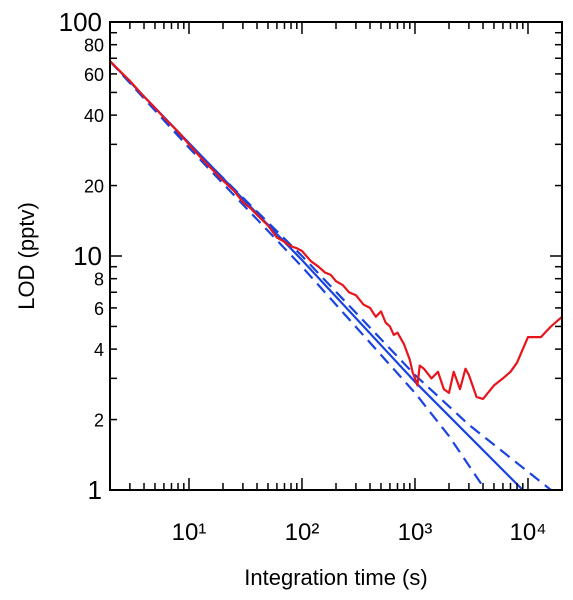 This screenshot has width=573, height=600. What do you see at coordinates (189, 532) in the screenshot?
I see `x-tick-label: 10¹` at bounding box center [189, 532].